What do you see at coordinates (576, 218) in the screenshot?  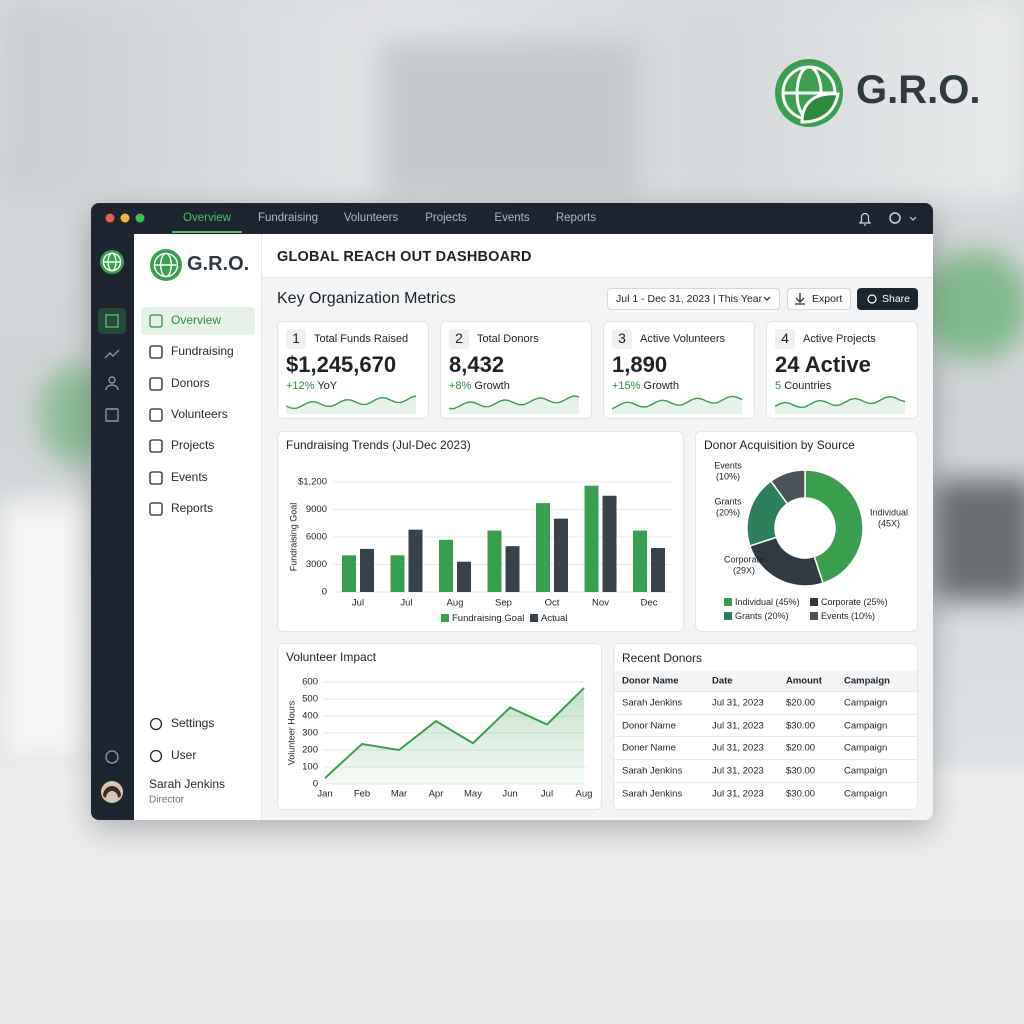 I see `nav-tab: Reports` at bounding box center [576, 218].